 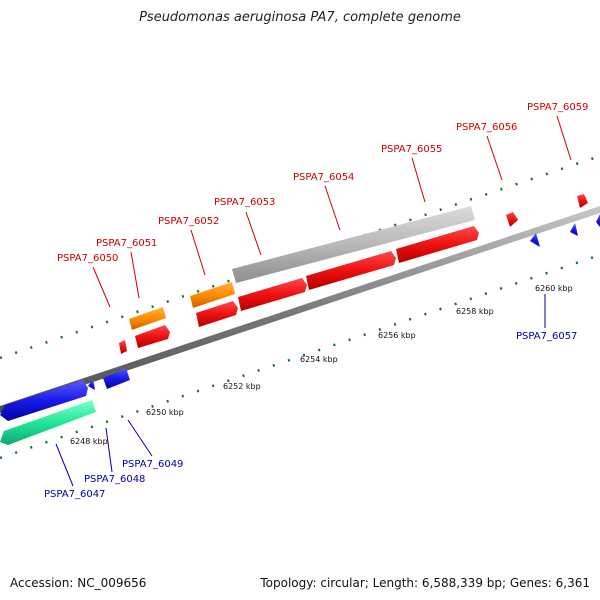 I want to click on scale-label: 6256 kbp, so click(x=397, y=335).